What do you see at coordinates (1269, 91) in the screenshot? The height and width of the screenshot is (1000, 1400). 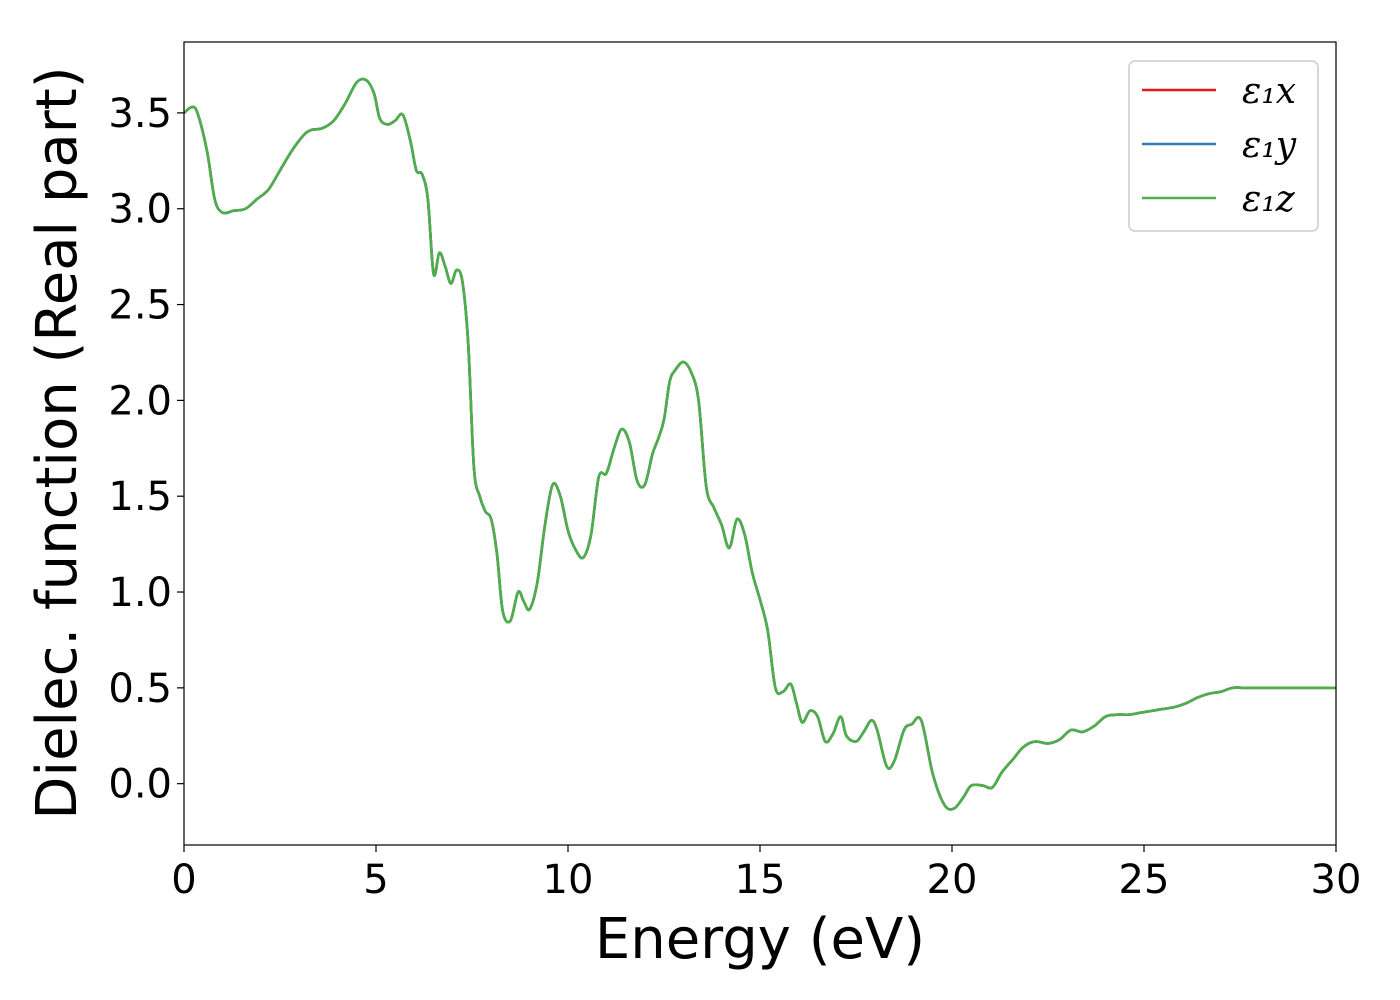 I see `legend-label-1: ε₁x` at bounding box center [1269, 91].